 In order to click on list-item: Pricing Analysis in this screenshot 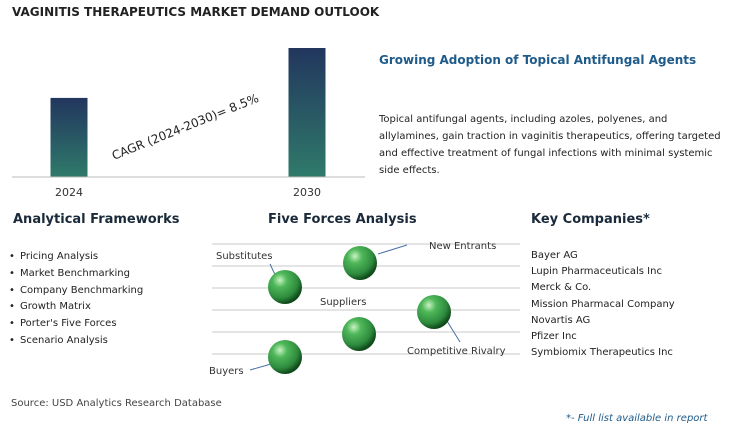, I will do `click(75, 257)`.